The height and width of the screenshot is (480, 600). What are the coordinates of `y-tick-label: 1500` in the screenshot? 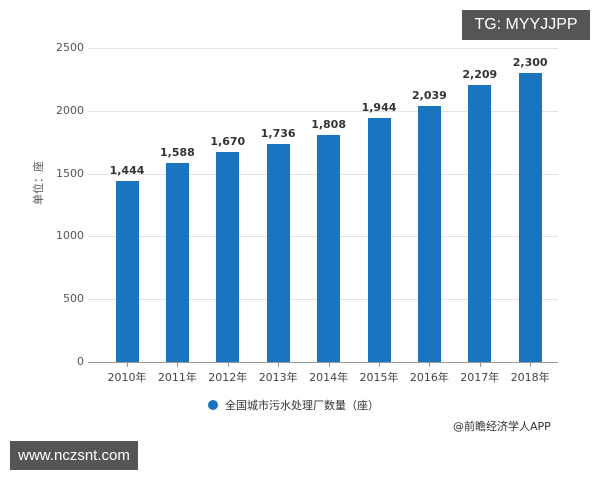 It's located at (70, 173).